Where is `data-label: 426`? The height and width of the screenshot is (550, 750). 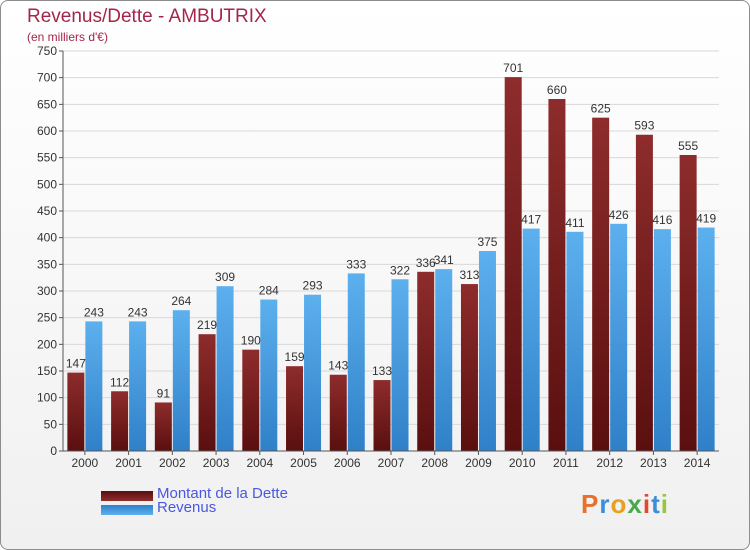
data-label: 426 is located at coordinates (619, 215).